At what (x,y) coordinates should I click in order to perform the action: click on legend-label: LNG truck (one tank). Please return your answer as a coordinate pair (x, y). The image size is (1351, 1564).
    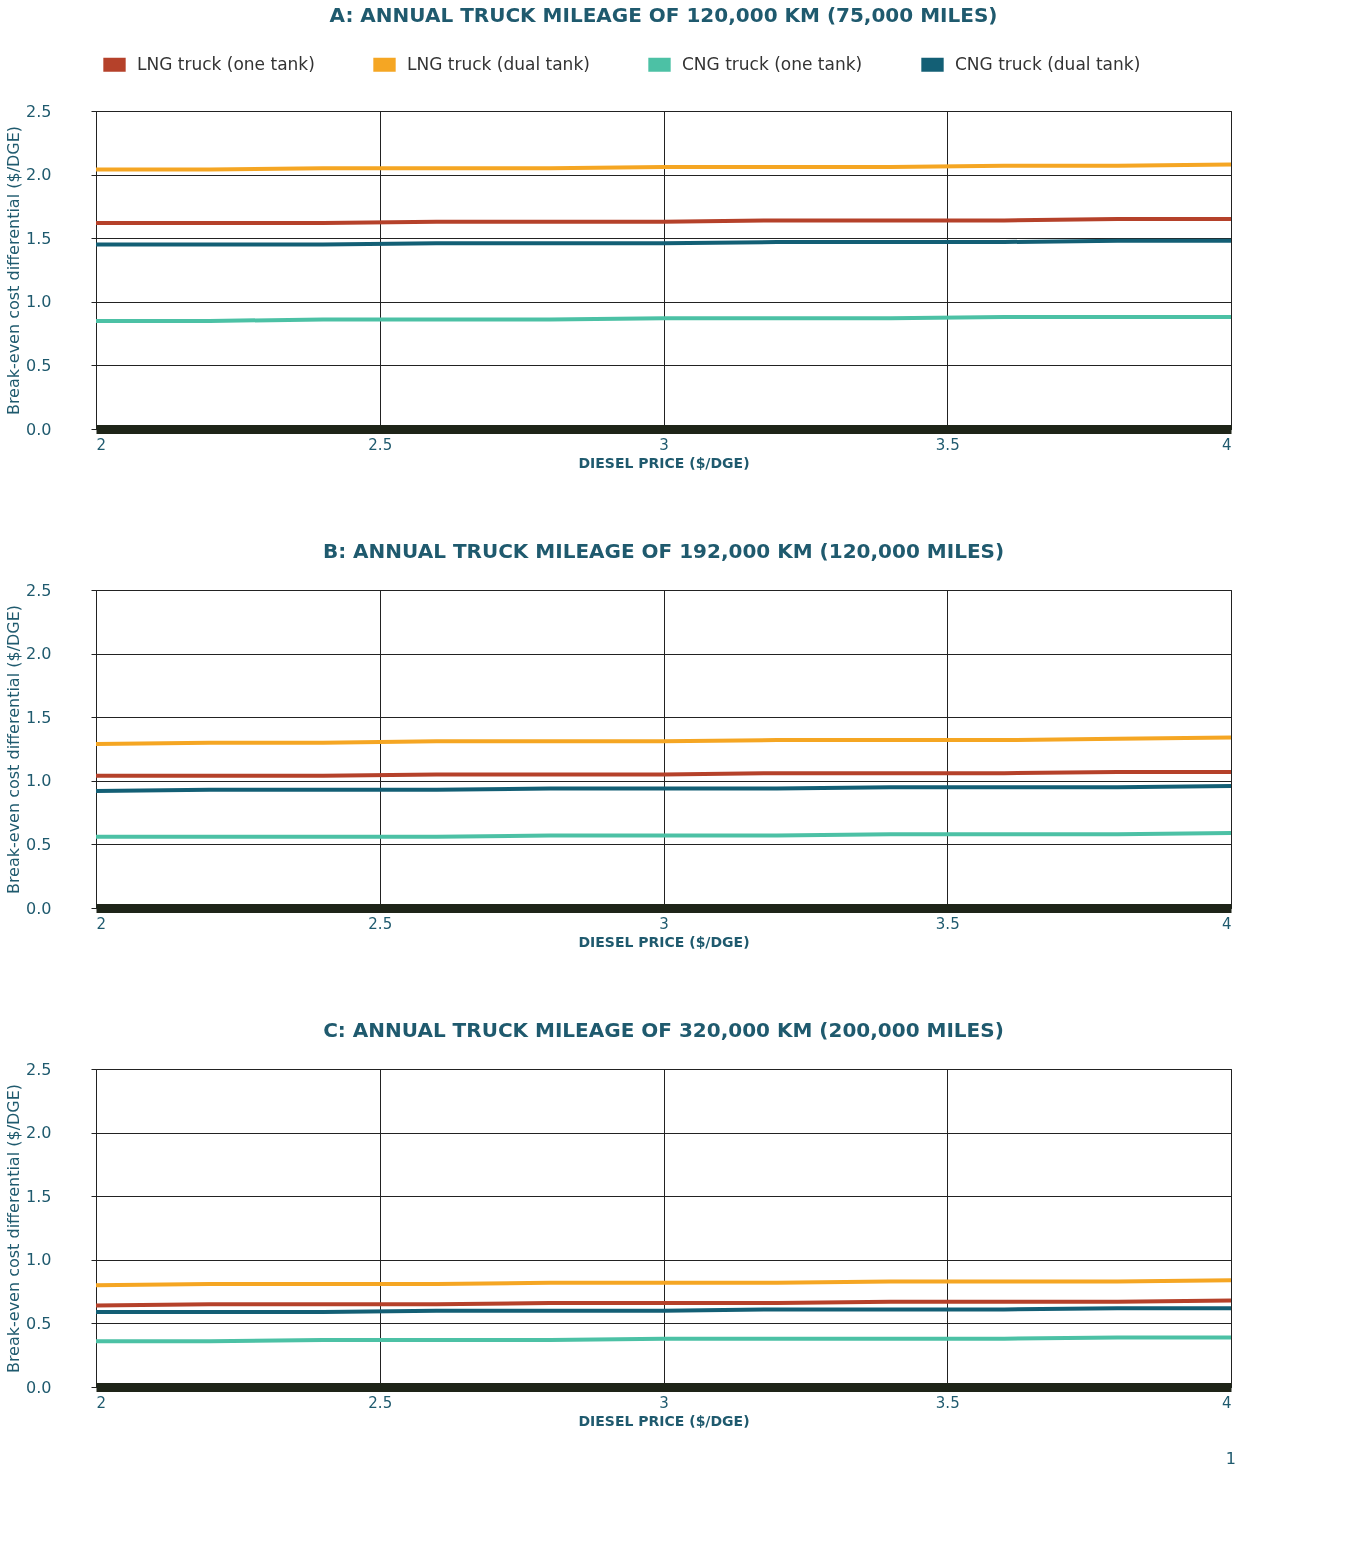
    Looking at the image, I should click on (226, 63).